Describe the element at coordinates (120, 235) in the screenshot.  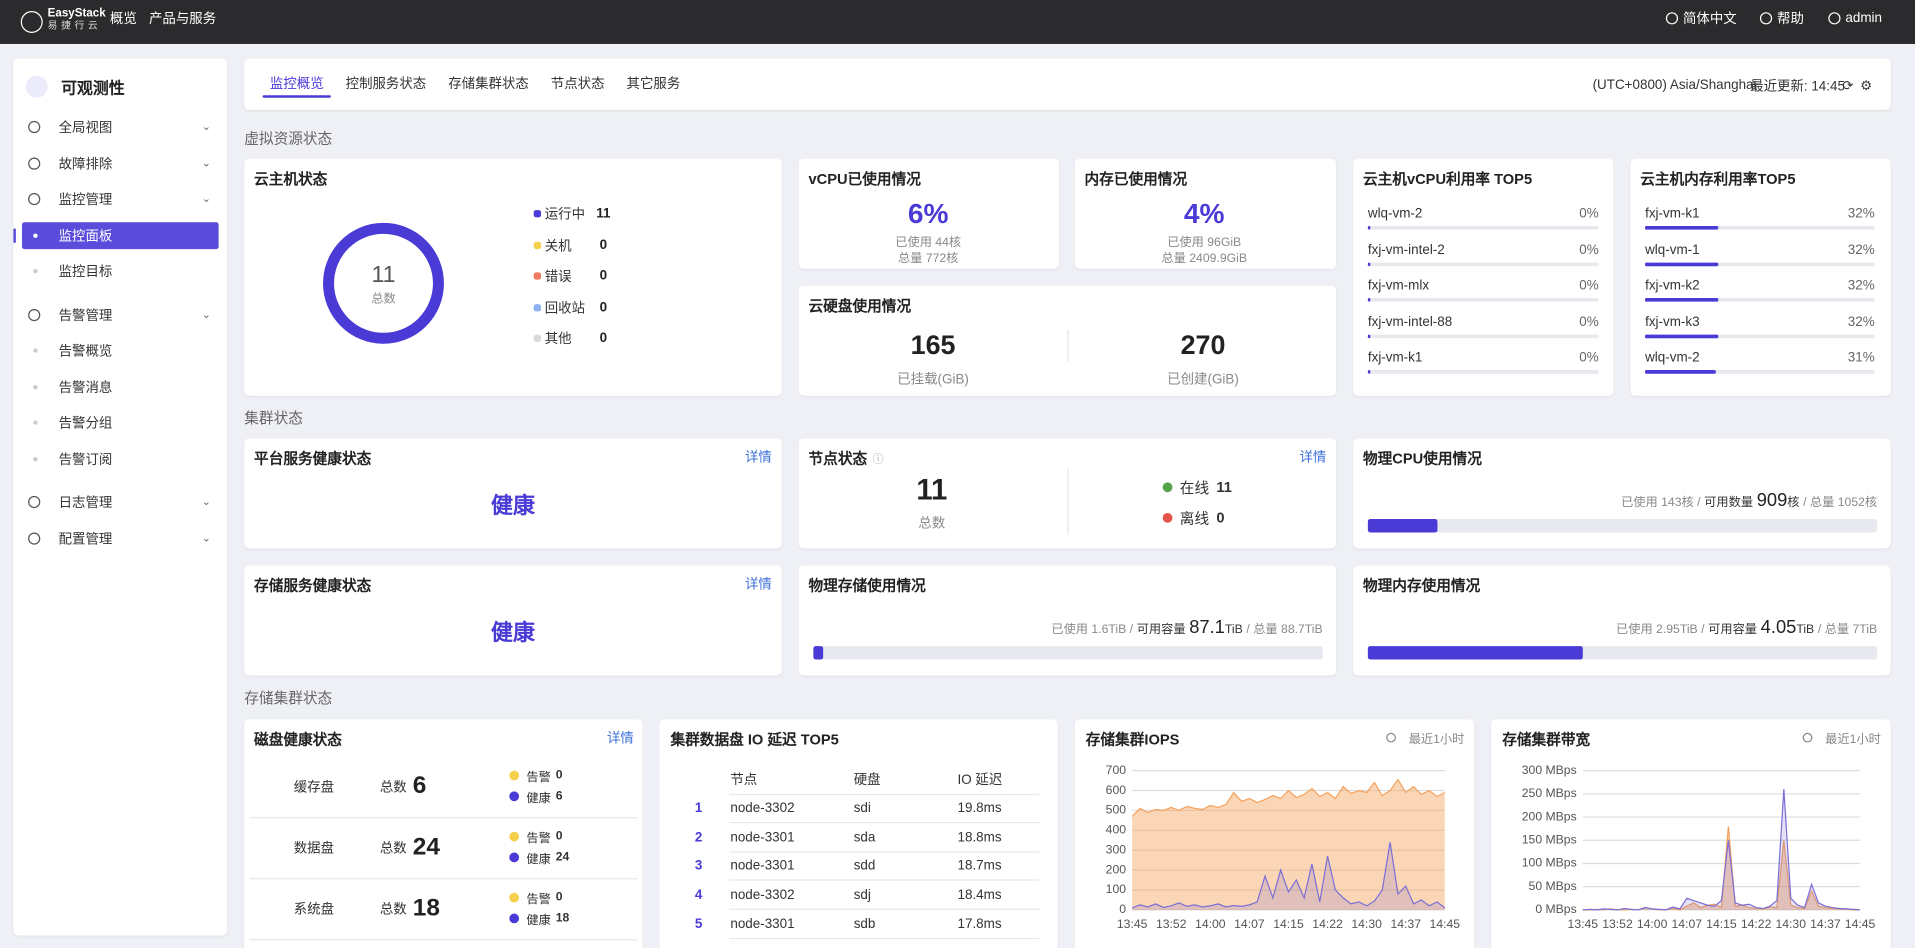
I see `active-menu-bg` at that location.